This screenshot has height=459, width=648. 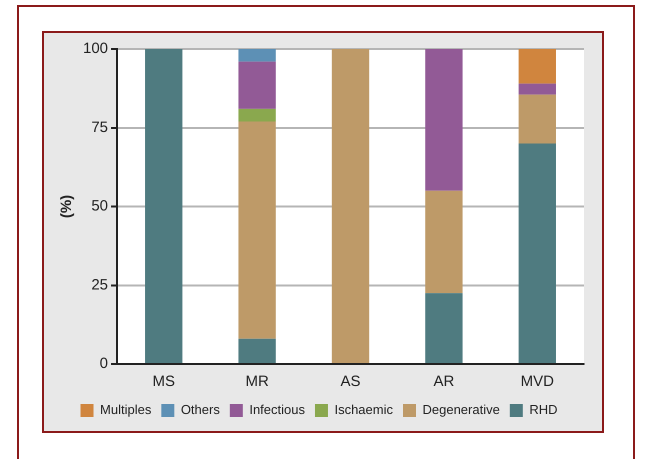 What do you see at coordinates (99, 127) in the screenshot?
I see `y-tick-label: 75` at bounding box center [99, 127].